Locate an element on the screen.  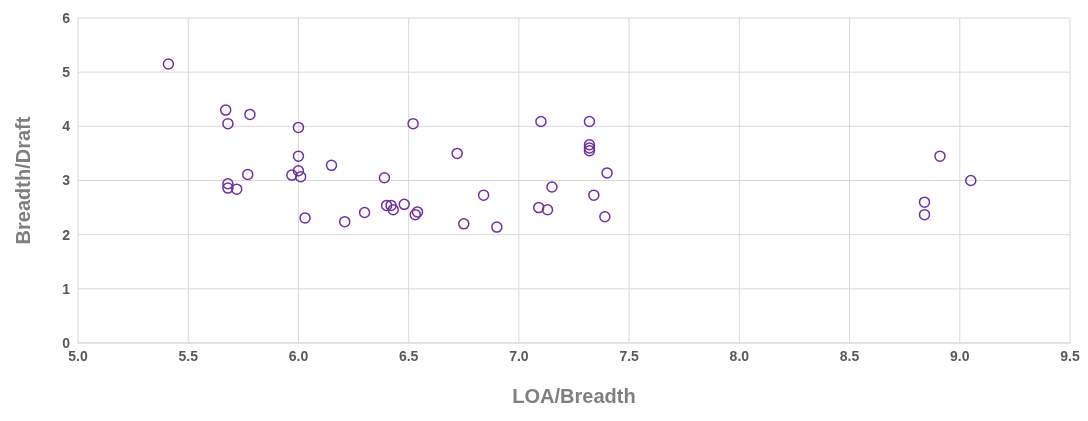
x-axis-title: LOA/Breadth is located at coordinates (574, 396).